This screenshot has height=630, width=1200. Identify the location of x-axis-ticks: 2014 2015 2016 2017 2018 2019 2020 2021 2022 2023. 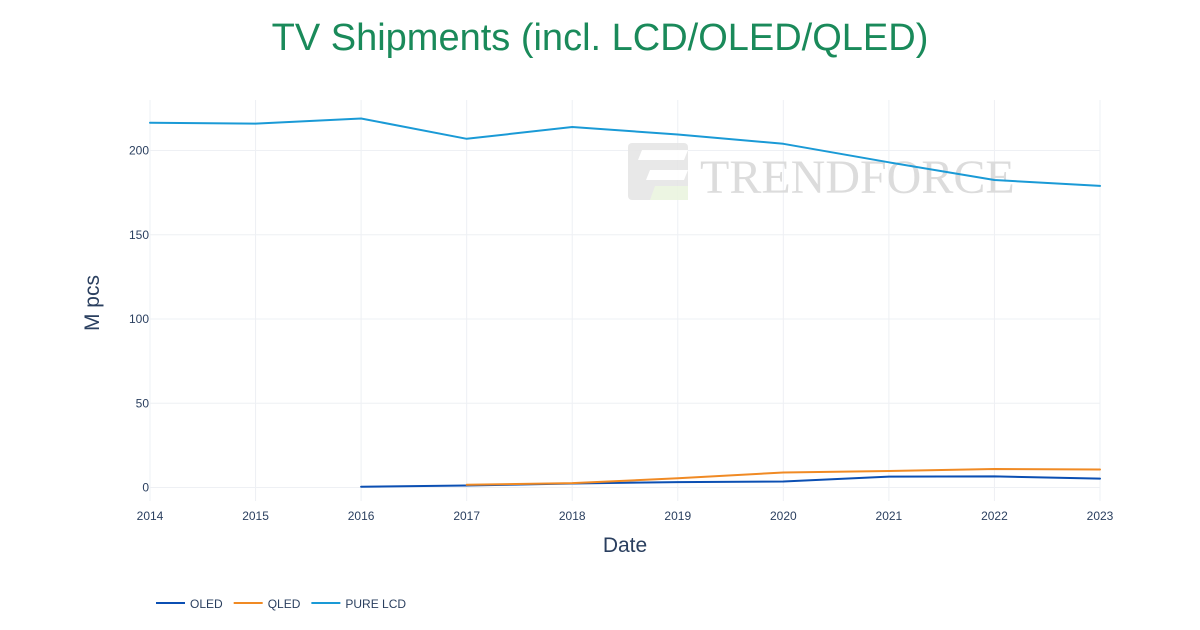
(625, 516).